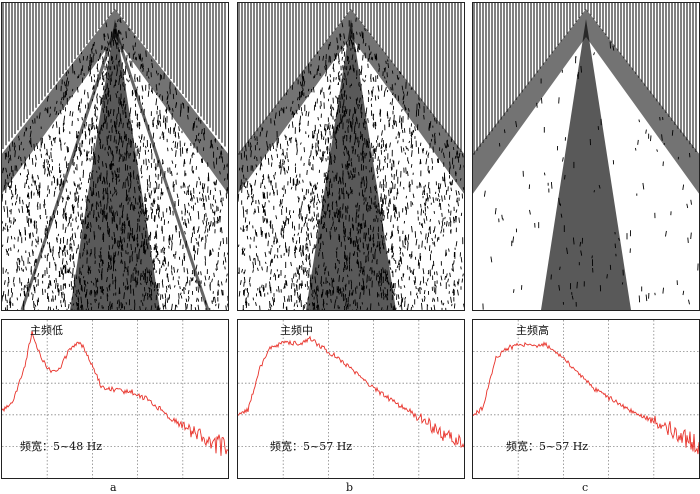  I want to click on panel-letter-b: b, so click(350, 487).